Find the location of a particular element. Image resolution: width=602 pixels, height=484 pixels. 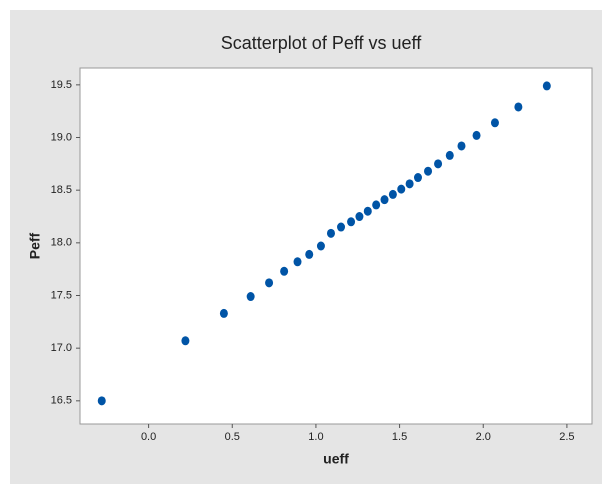

x-tick-label: 0.5 is located at coordinates (232, 437).